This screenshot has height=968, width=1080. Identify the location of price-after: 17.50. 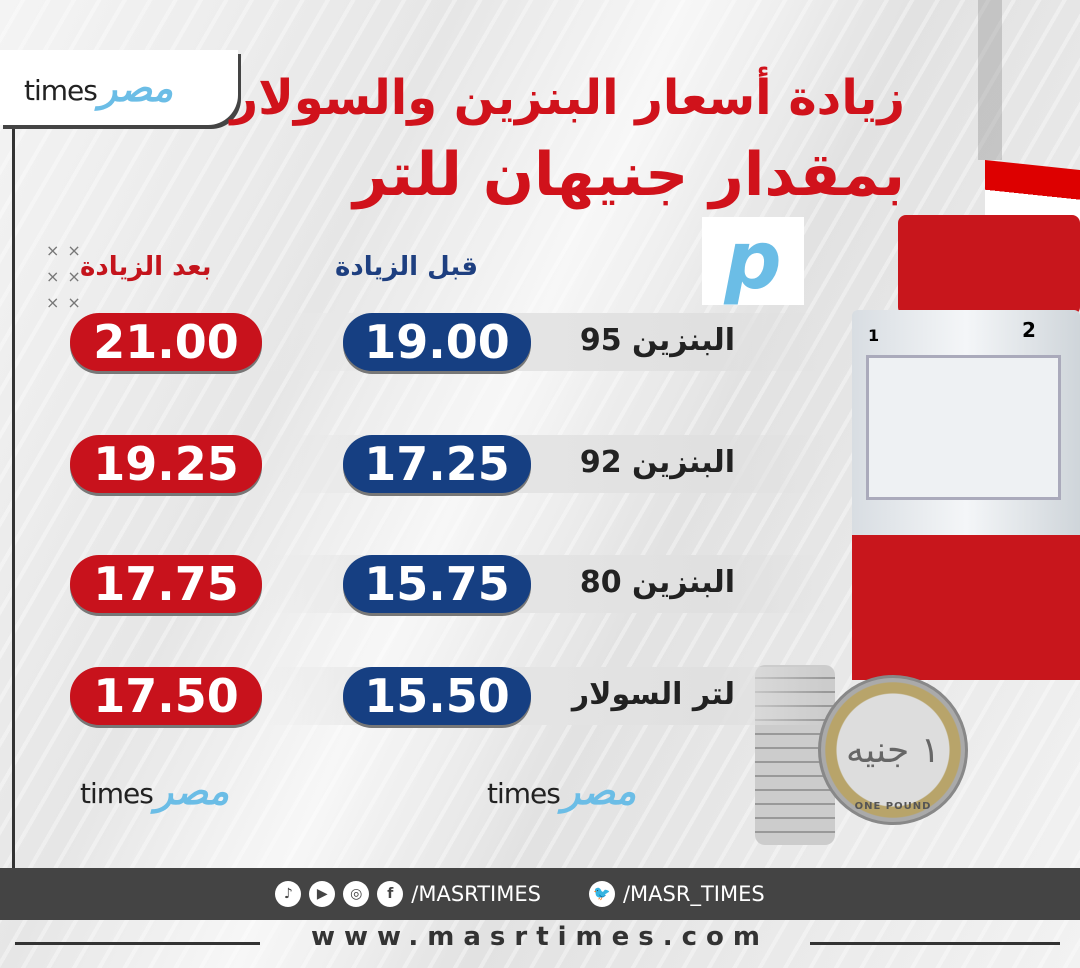
(166, 696).